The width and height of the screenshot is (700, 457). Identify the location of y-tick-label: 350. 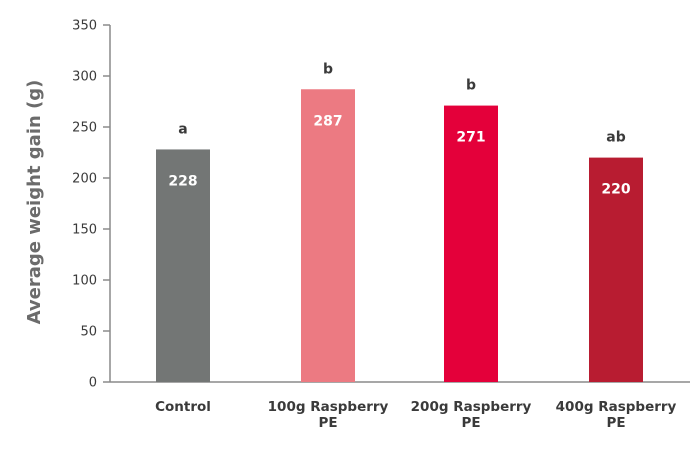
(84, 26).